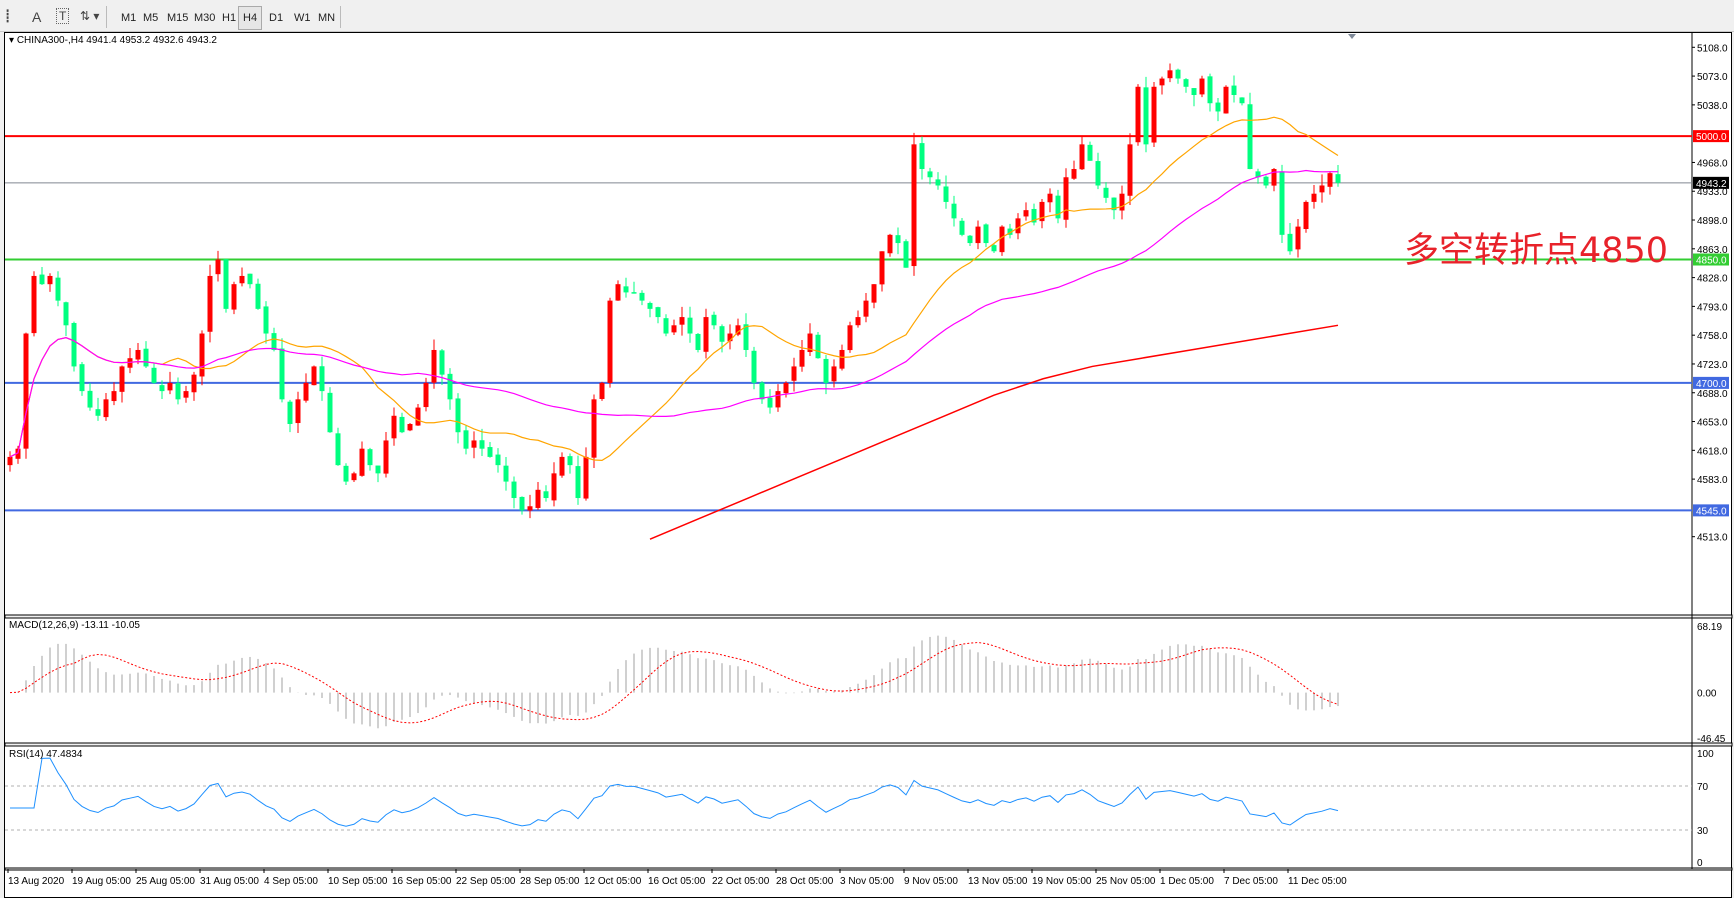 The width and height of the screenshot is (1734, 898). What do you see at coordinates (1711, 259) in the screenshot?
I see `level-price-tag` at bounding box center [1711, 259].